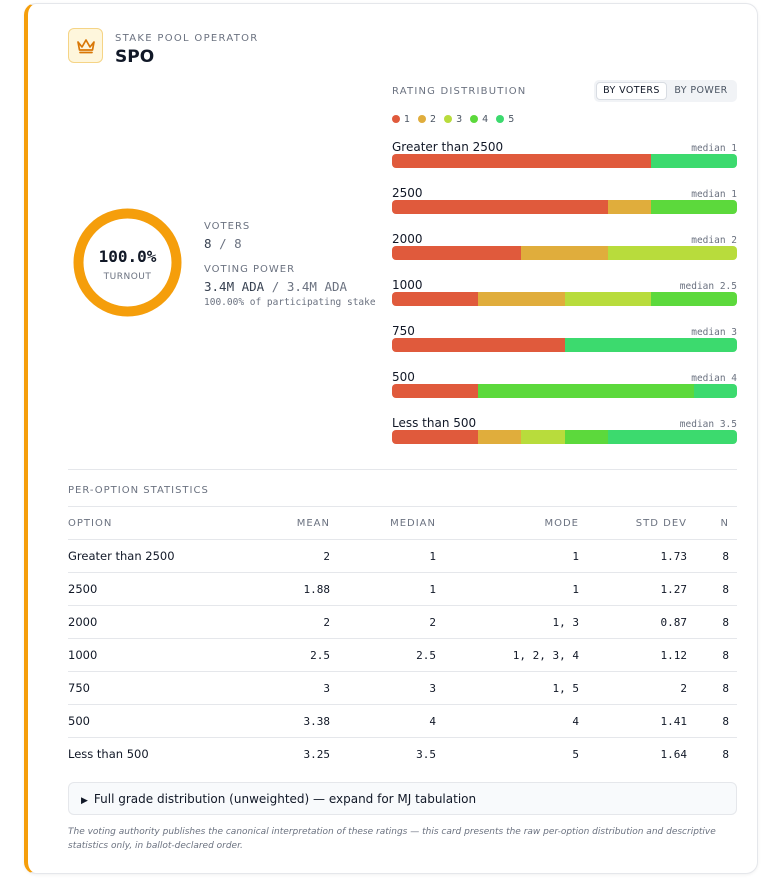 The image size is (776, 893). I want to click on cell-median: 4, so click(432, 721).